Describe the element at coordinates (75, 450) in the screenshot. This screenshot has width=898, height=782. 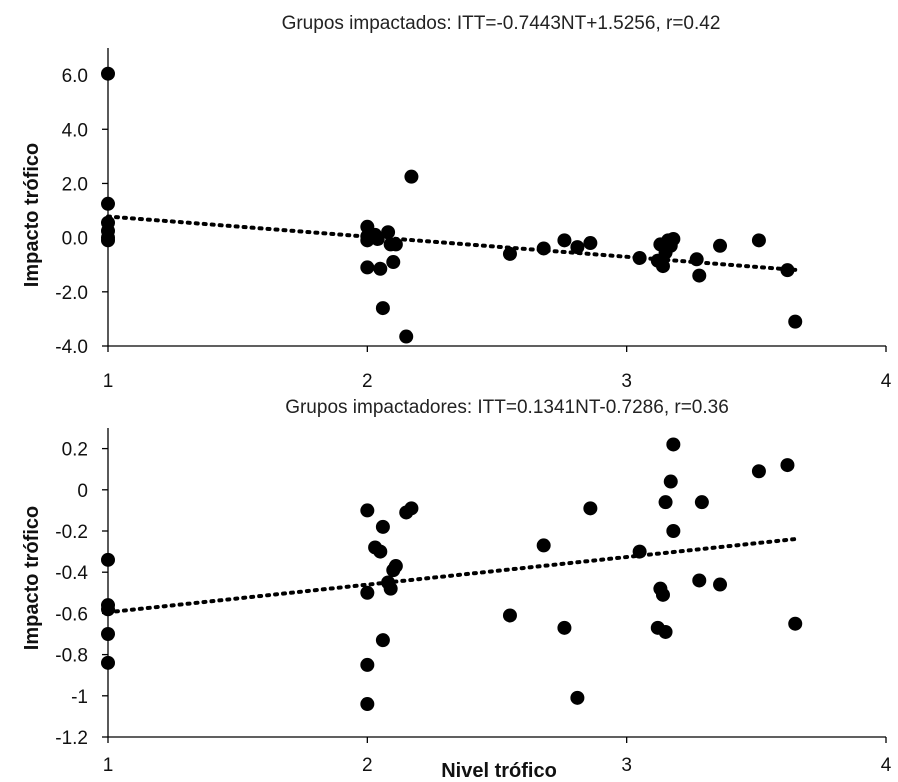
I see `y-tick-label: 0.2` at that location.